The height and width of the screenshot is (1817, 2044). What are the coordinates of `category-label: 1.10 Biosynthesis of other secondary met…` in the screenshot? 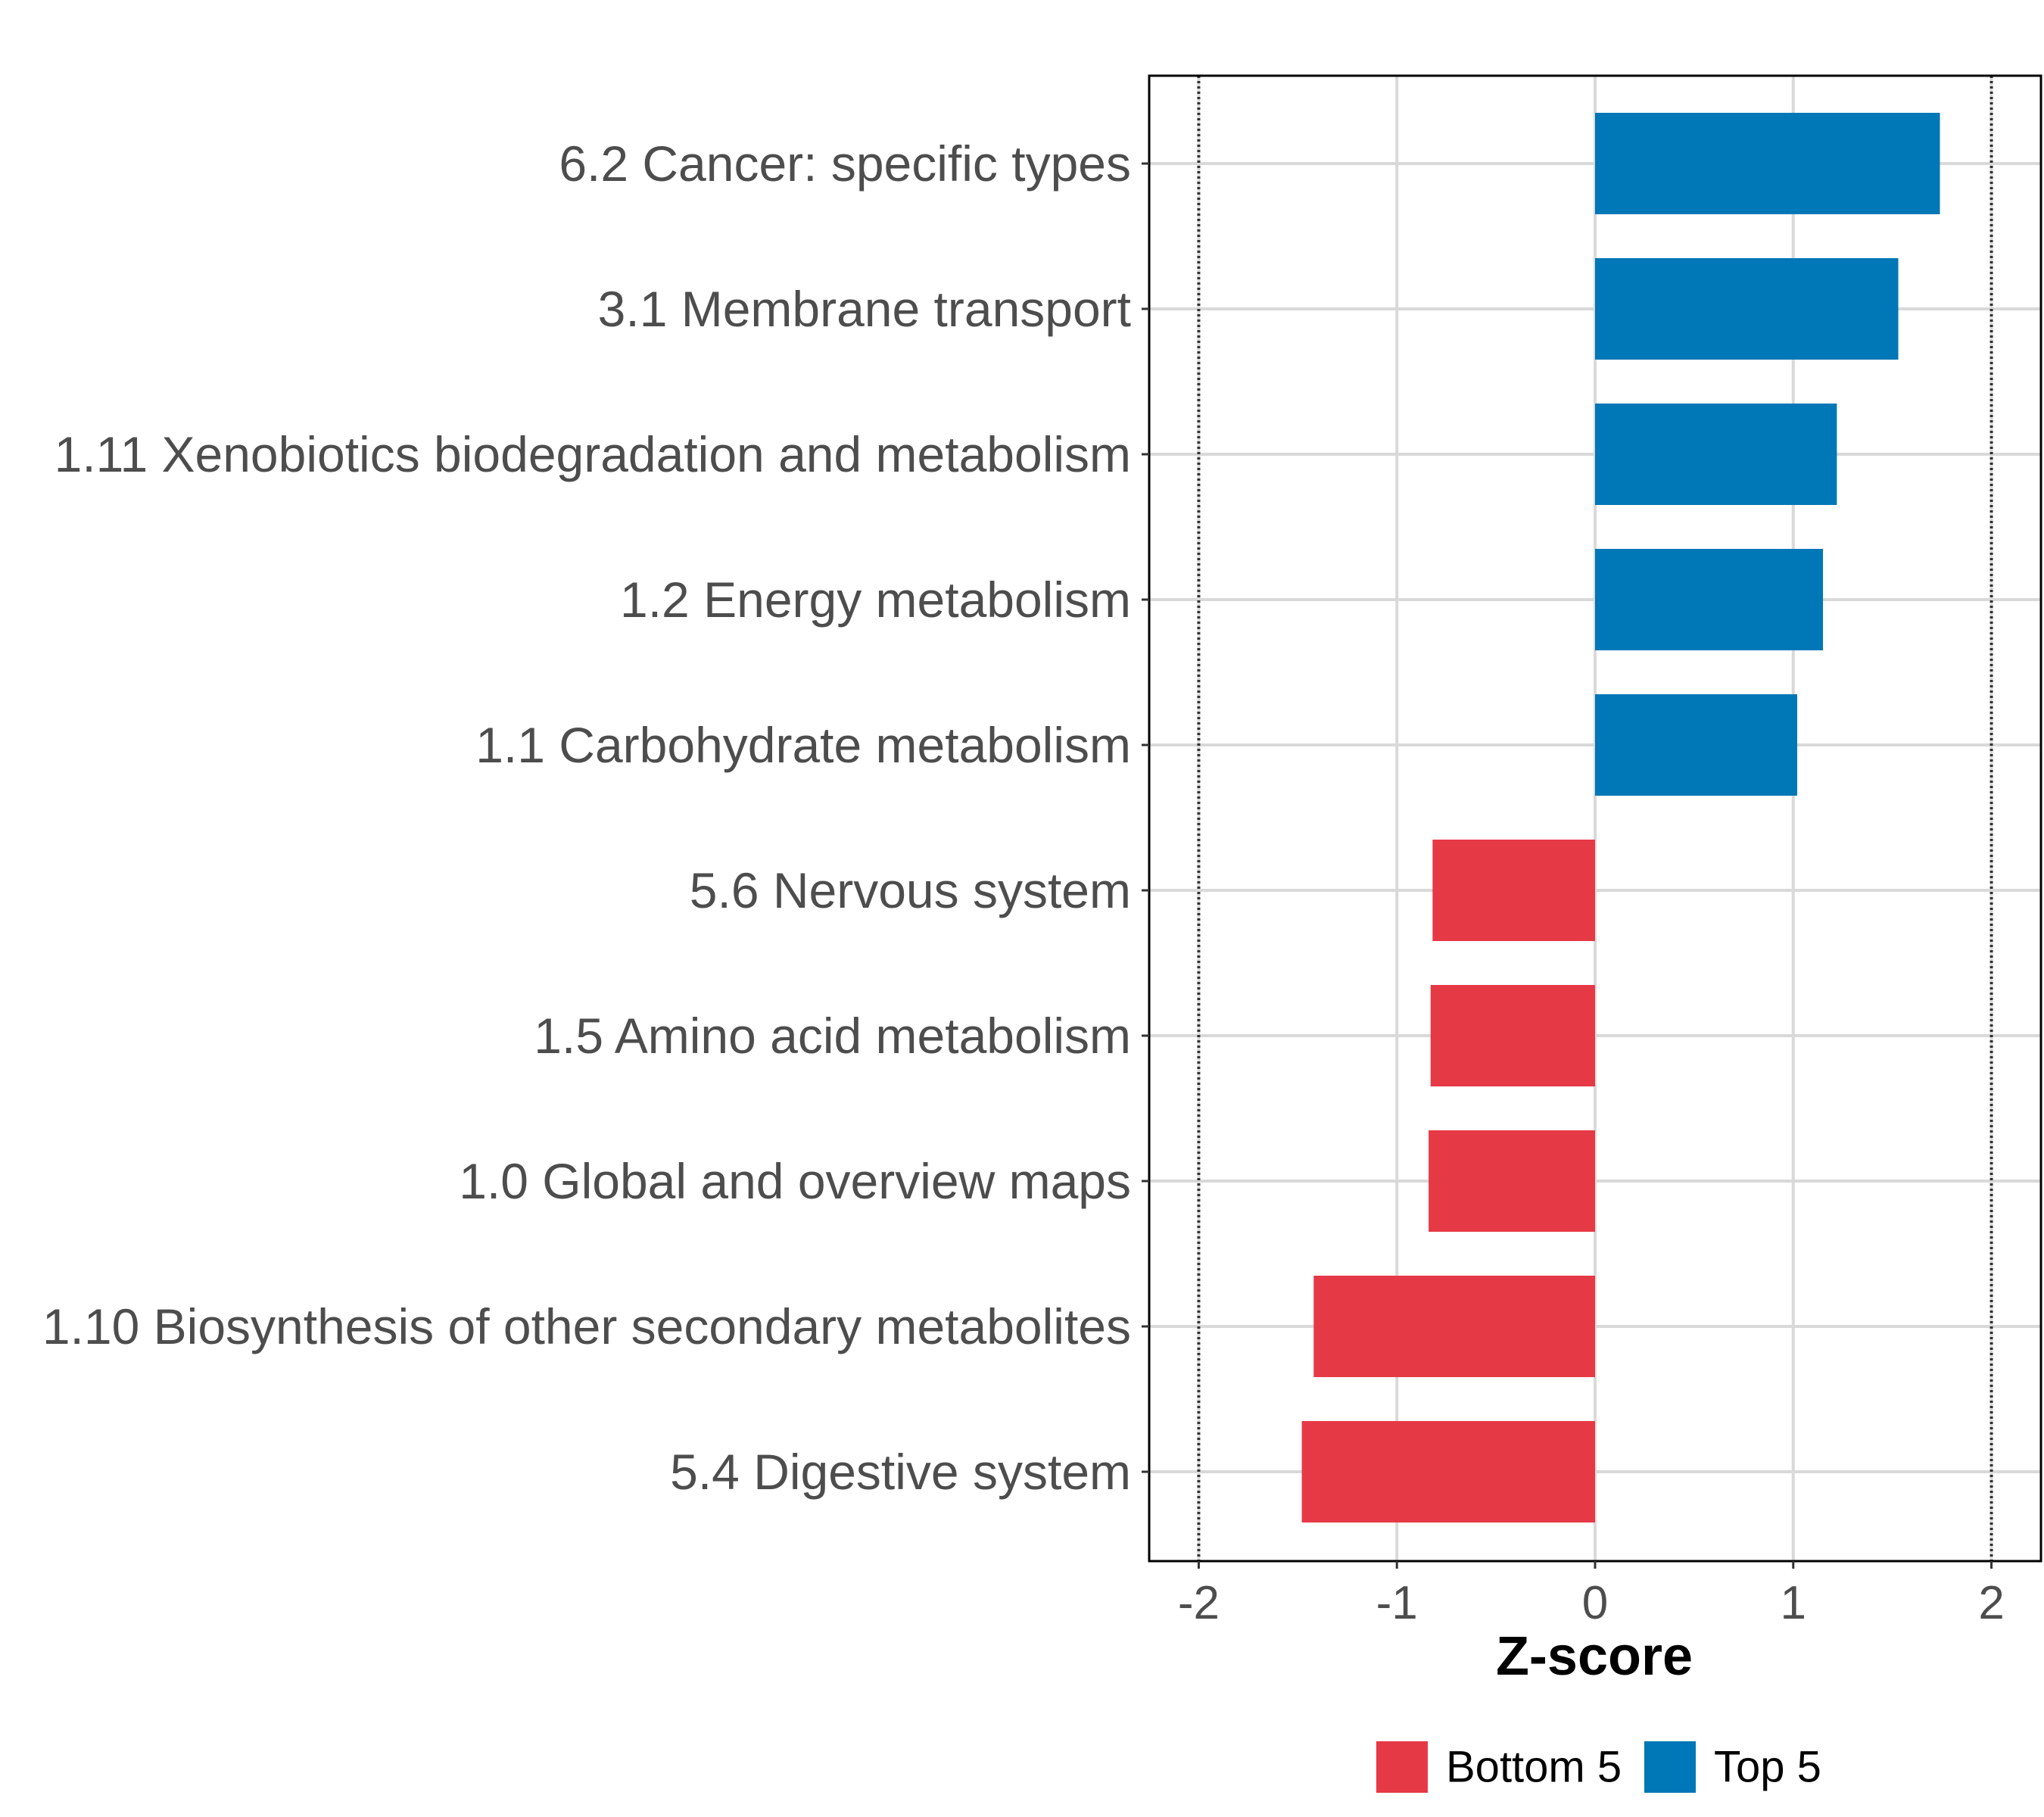 It's located at (586, 1326).